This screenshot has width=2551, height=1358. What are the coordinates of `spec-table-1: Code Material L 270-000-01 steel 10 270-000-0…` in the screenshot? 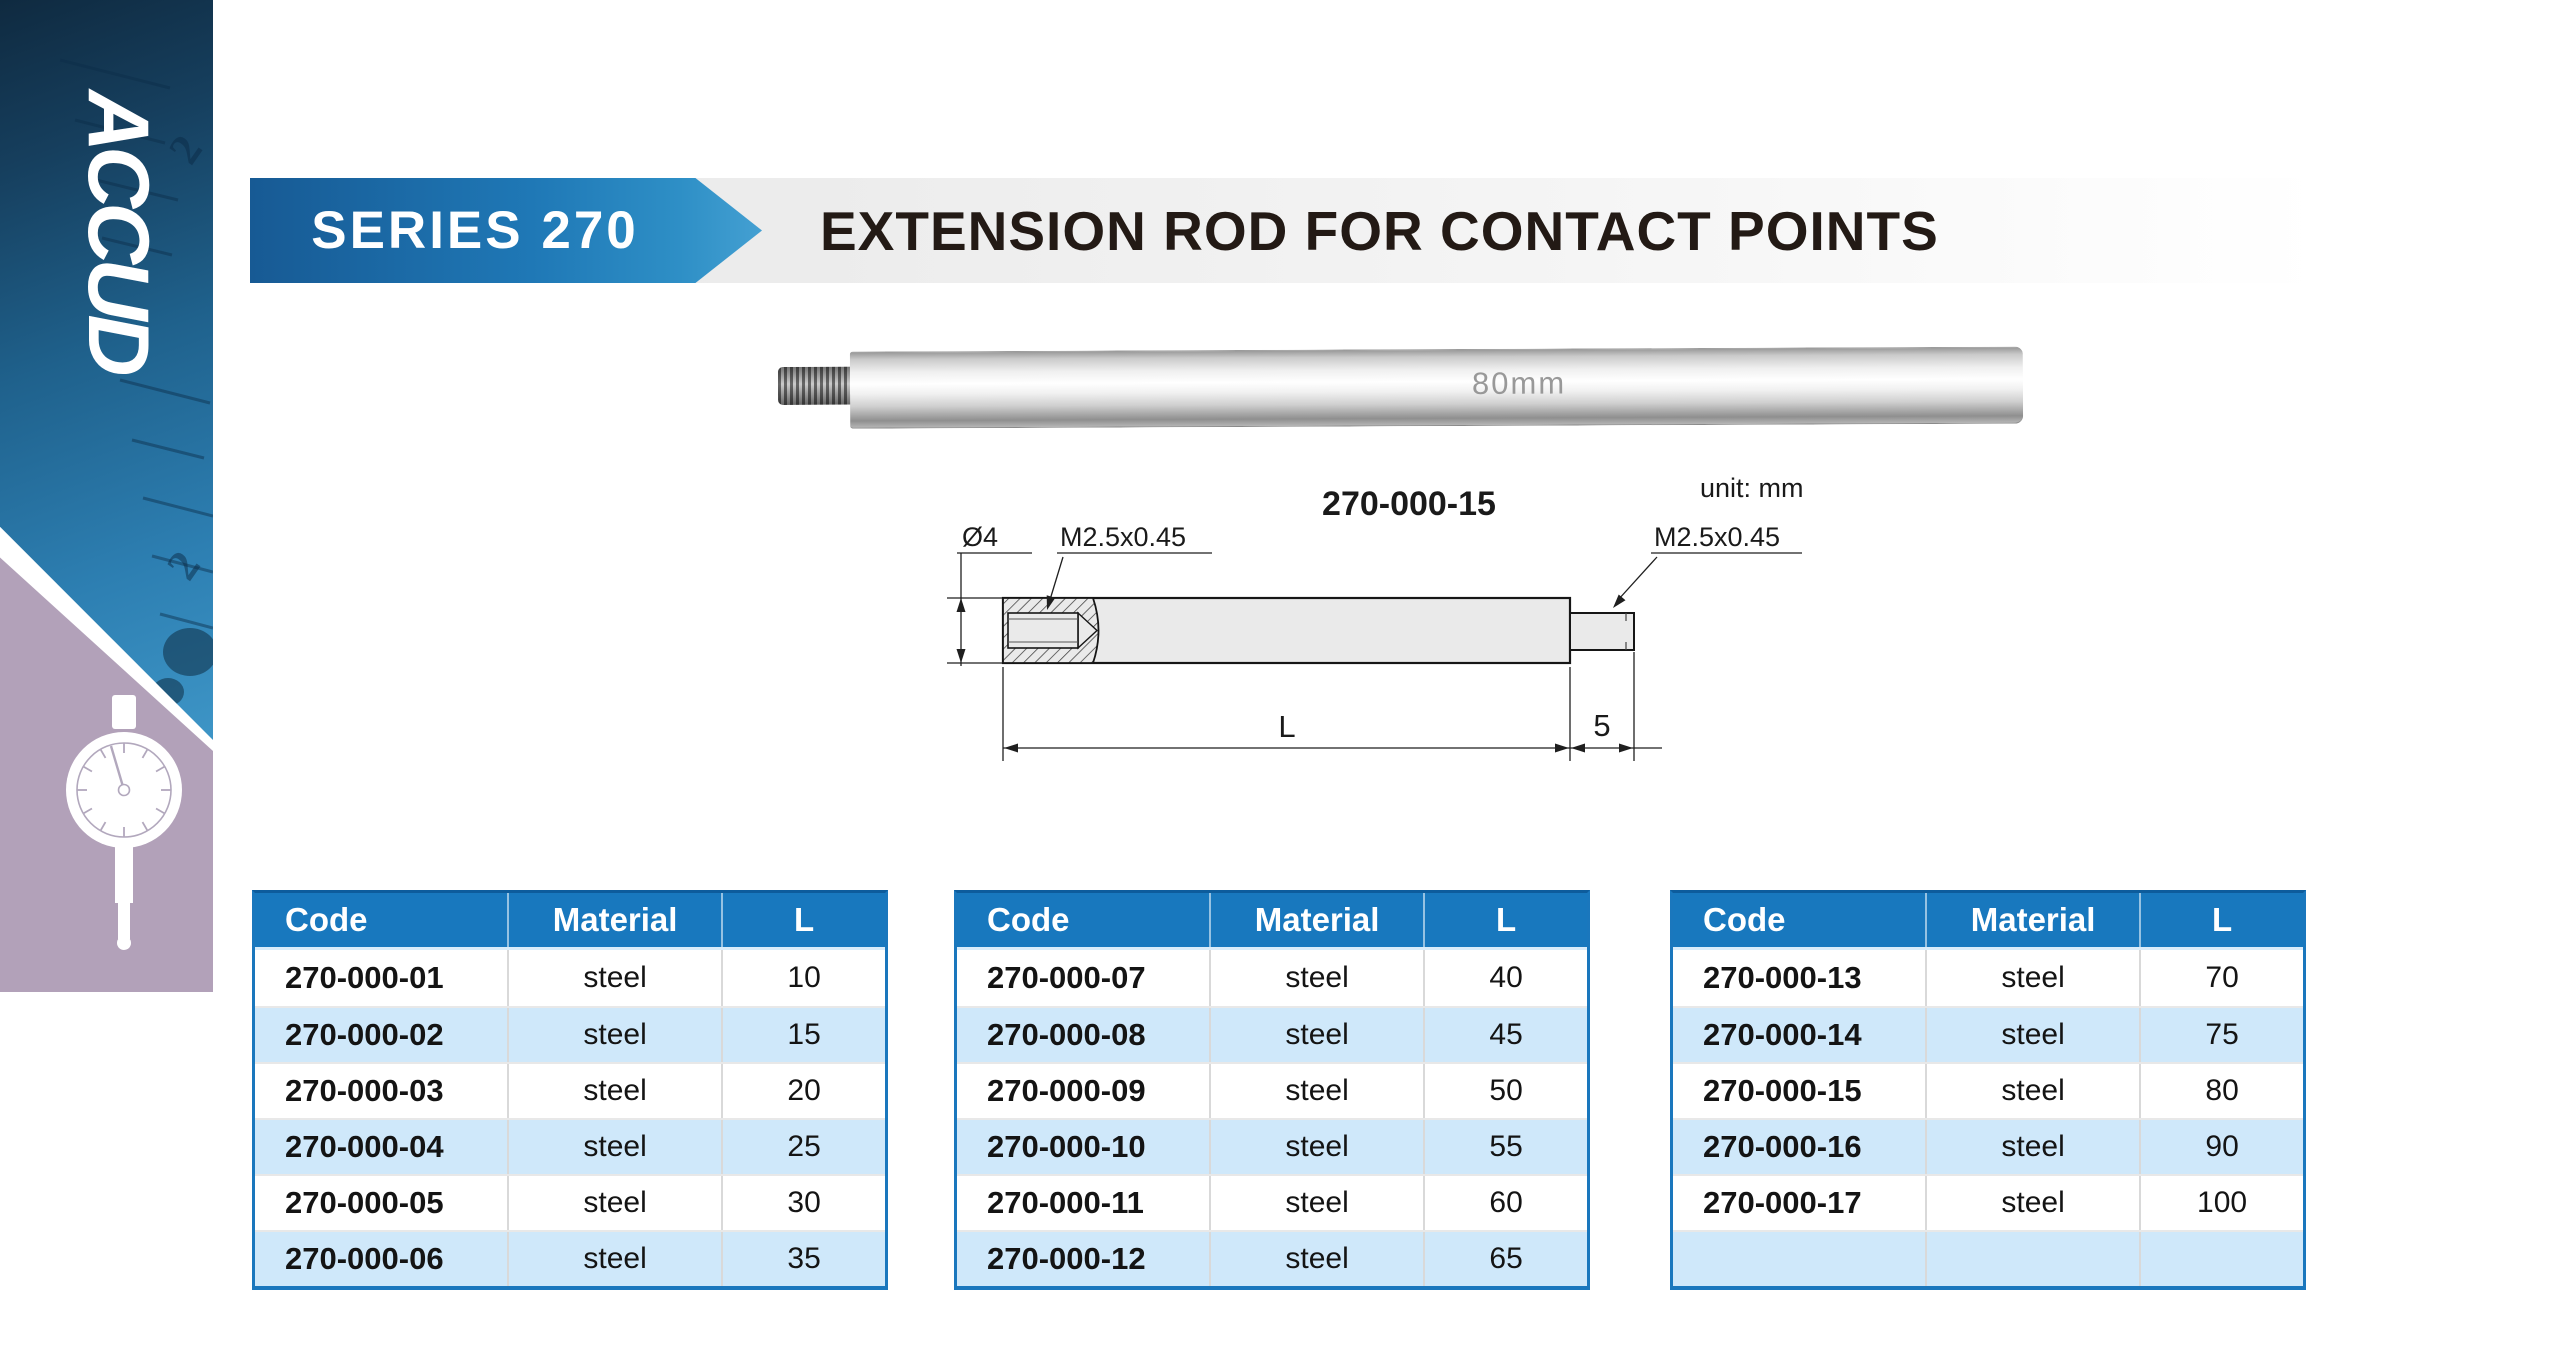 It's located at (570, 1090).